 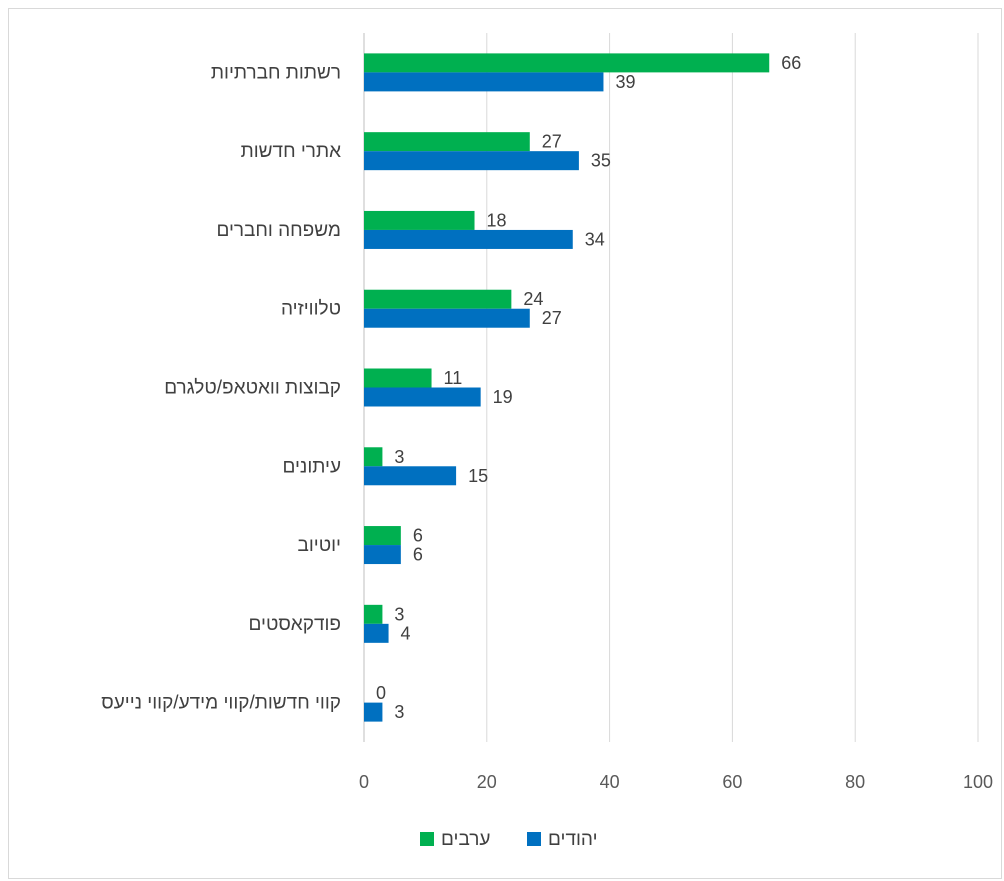 I want to click on x-tick-label: 40, so click(x=610, y=782).